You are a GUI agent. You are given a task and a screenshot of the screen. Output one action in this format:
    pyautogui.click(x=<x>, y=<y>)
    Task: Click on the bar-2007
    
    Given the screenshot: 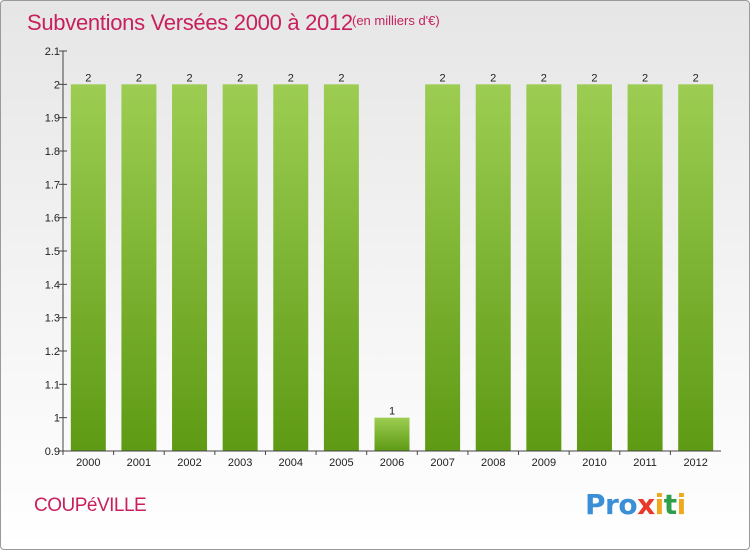 What is the action you would take?
    pyautogui.click(x=443, y=267)
    